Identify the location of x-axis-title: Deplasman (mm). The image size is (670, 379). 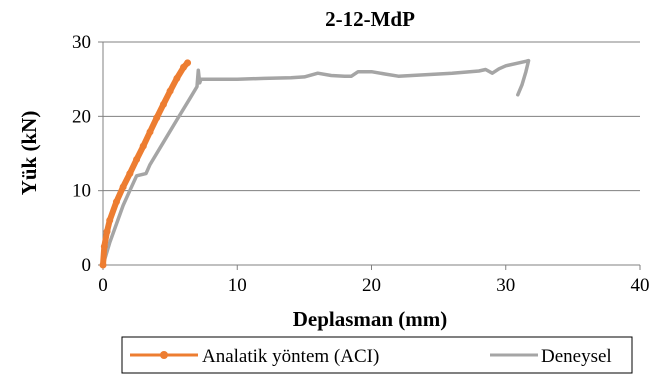
(370, 319).